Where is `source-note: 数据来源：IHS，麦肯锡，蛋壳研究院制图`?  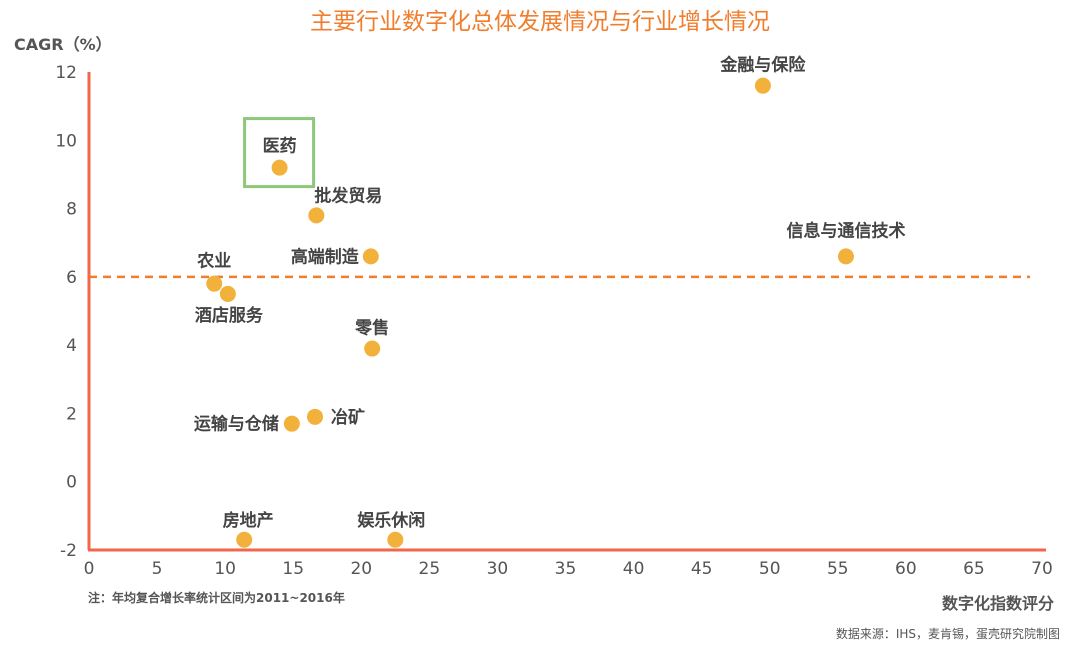 source-note: 数据来源：IHS，麦肯锡，蛋壳研究院制图 is located at coordinates (948, 633).